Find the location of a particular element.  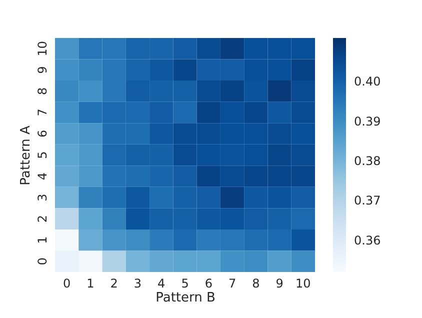

color-bar-label: 0.37 is located at coordinates (367, 201).